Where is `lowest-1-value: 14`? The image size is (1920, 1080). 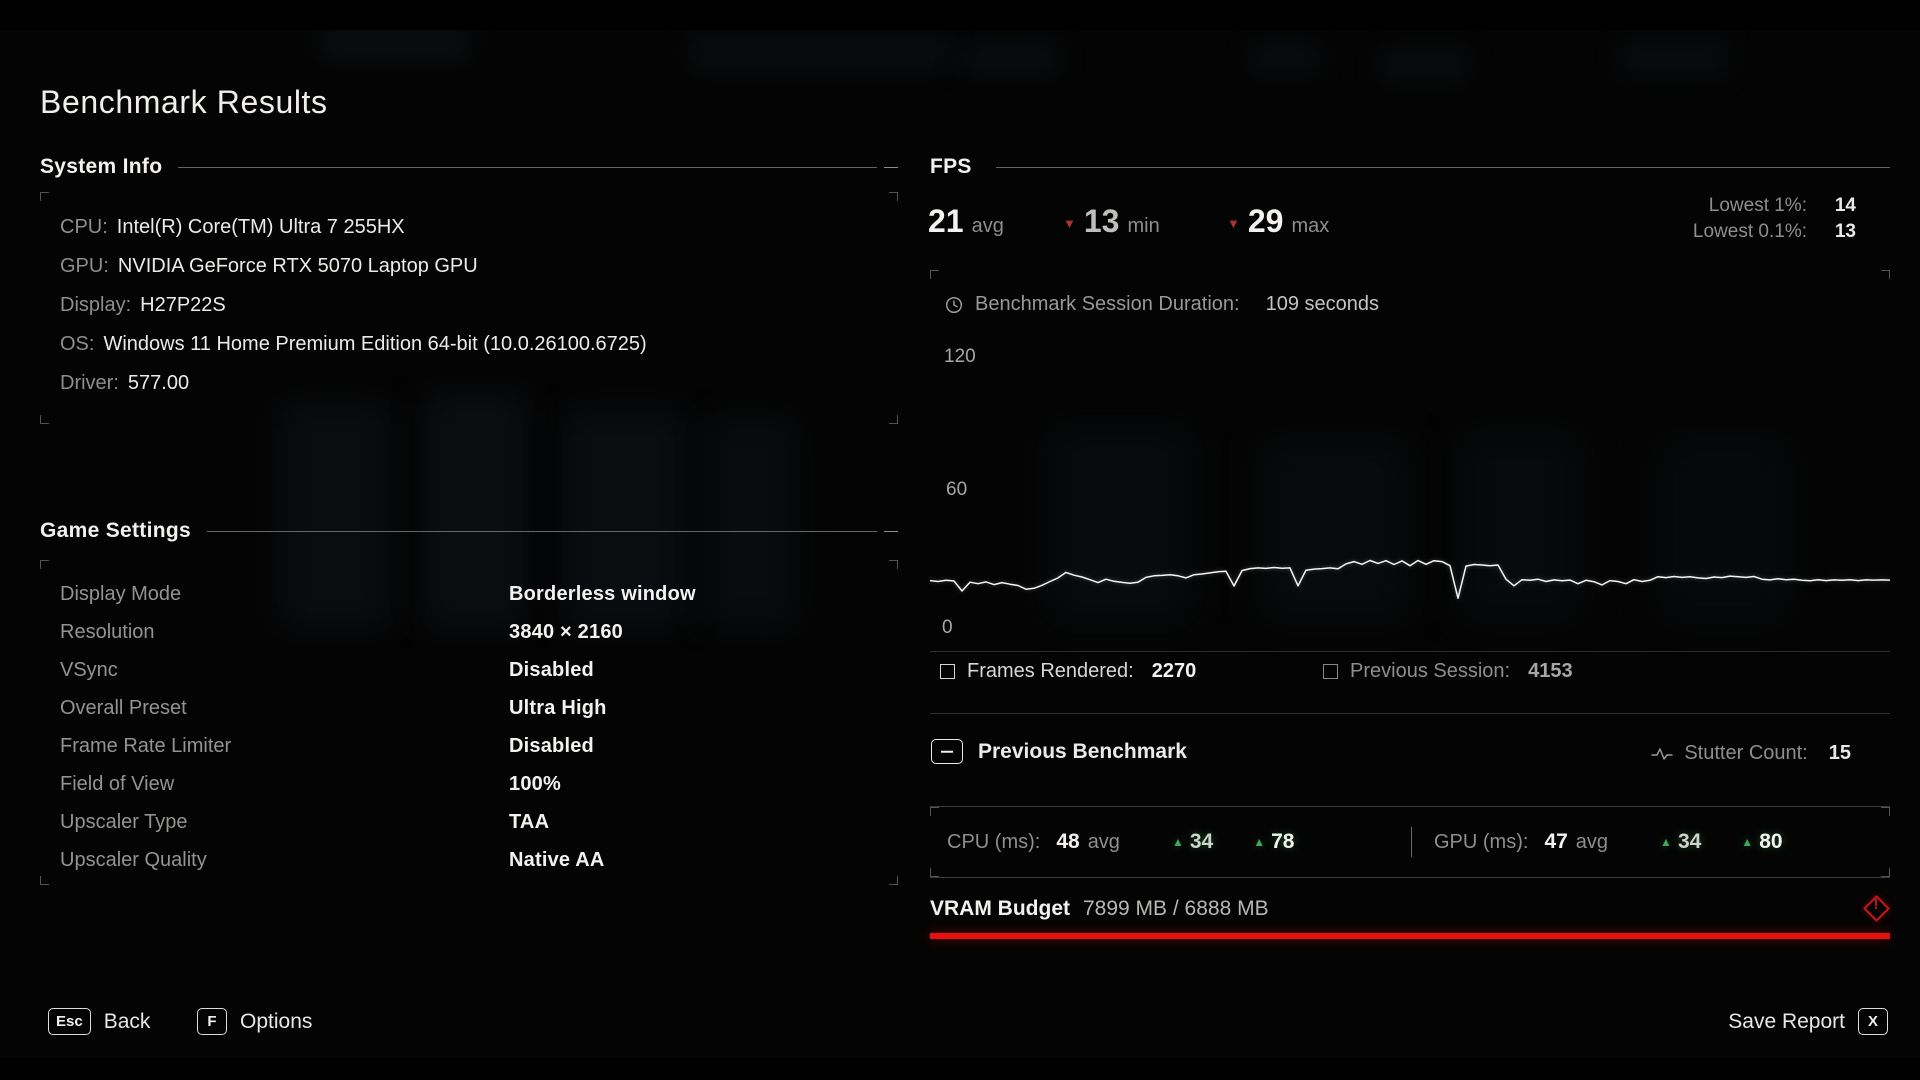
lowest-1-value: 14 is located at coordinates (1845, 205).